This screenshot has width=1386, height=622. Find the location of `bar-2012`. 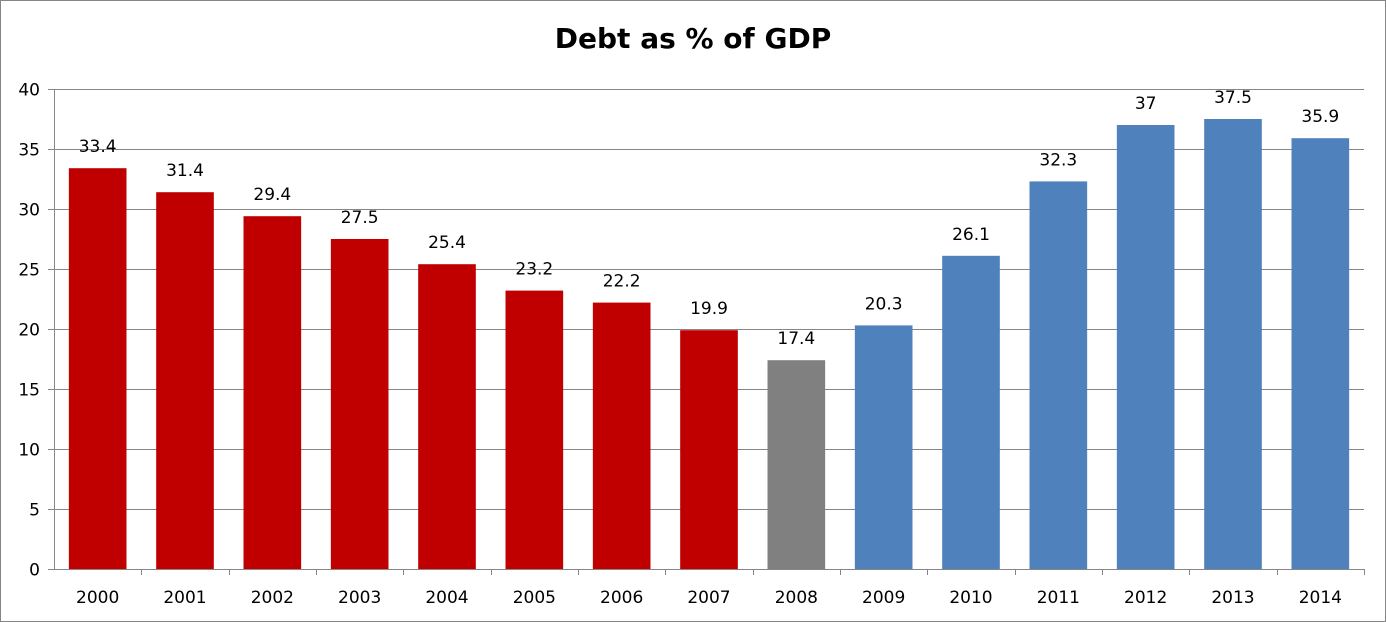

bar-2012 is located at coordinates (1145, 347).